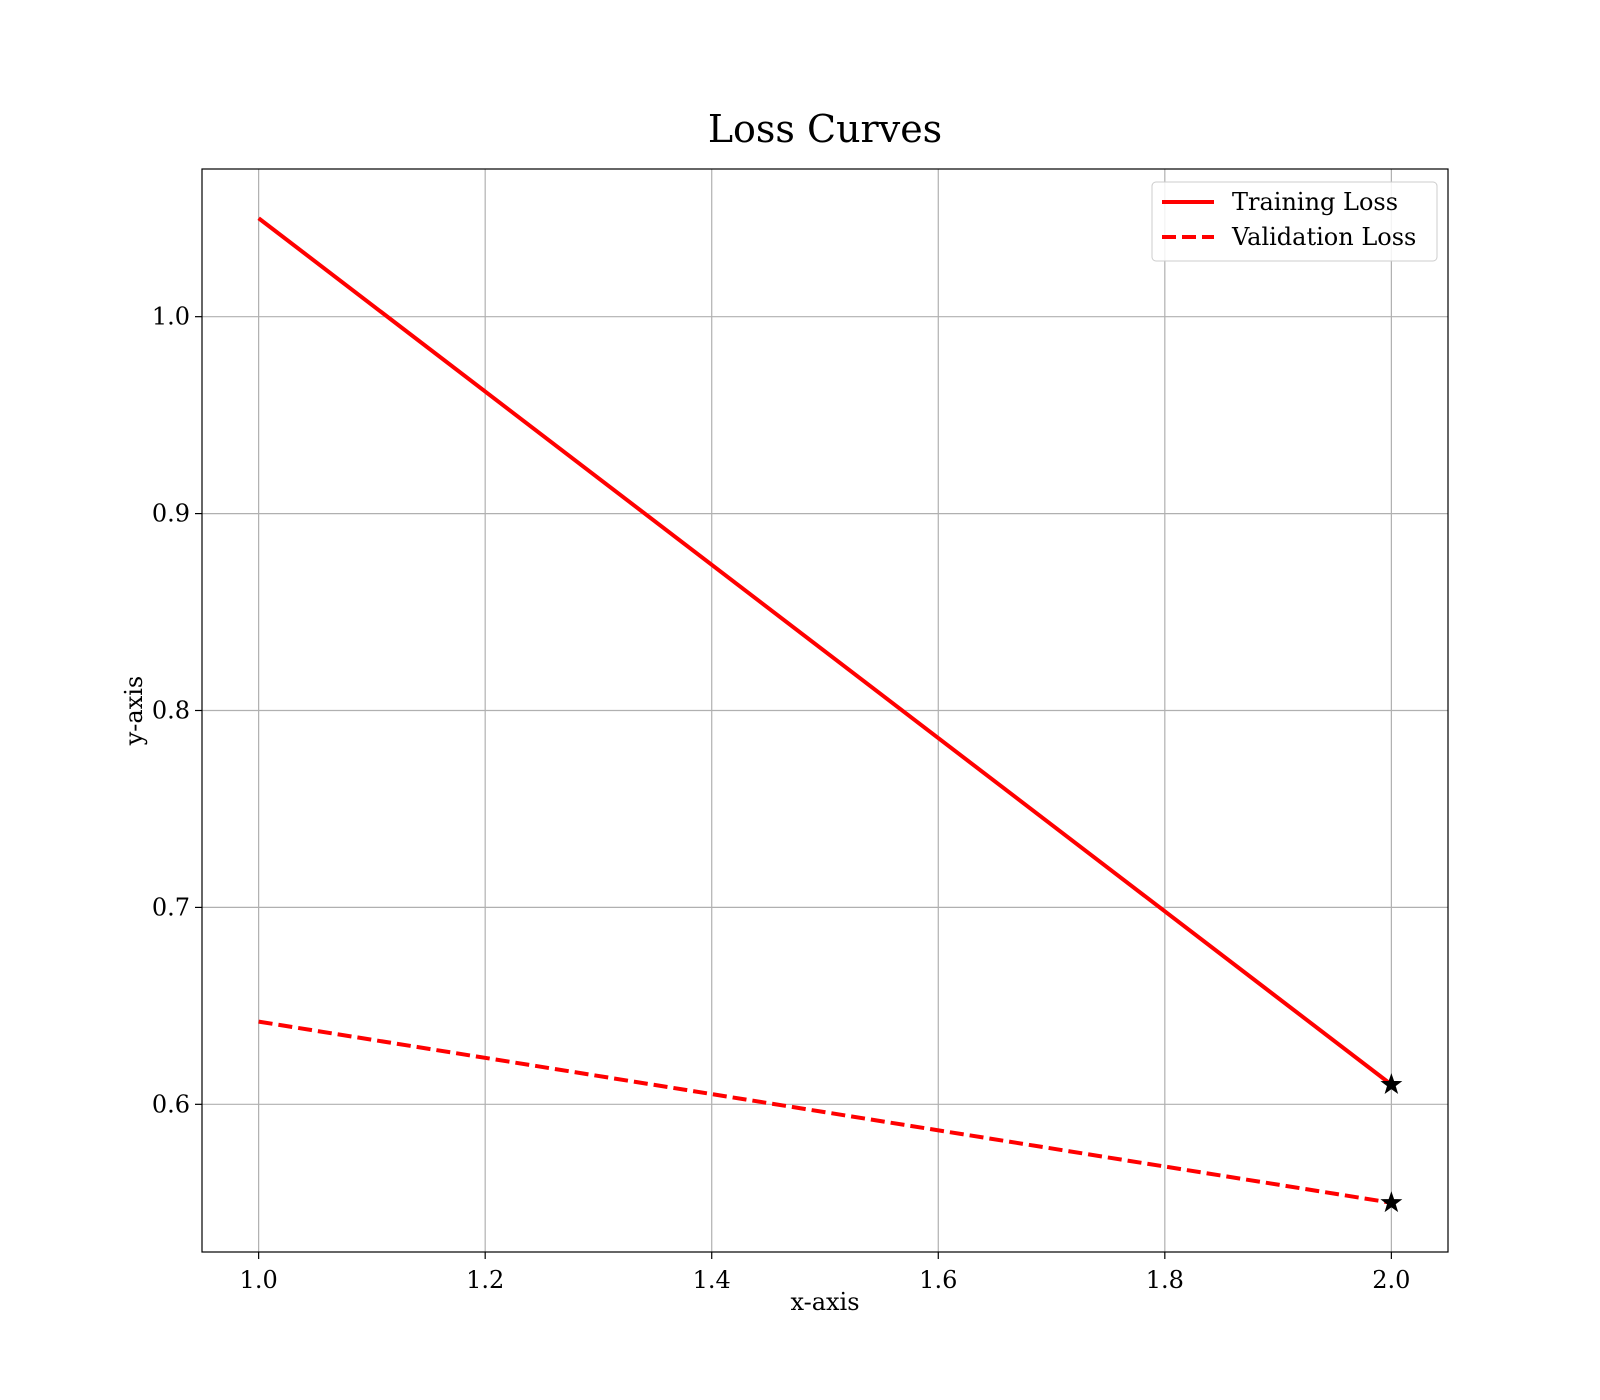  What do you see at coordinates (712, 1280) in the screenshot?
I see `x-tick-label: 1.4` at bounding box center [712, 1280].